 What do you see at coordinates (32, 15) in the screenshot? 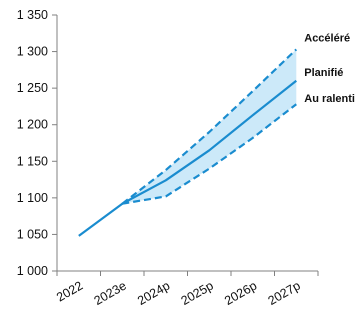
I see `y-tick-label: 1 350` at bounding box center [32, 15].